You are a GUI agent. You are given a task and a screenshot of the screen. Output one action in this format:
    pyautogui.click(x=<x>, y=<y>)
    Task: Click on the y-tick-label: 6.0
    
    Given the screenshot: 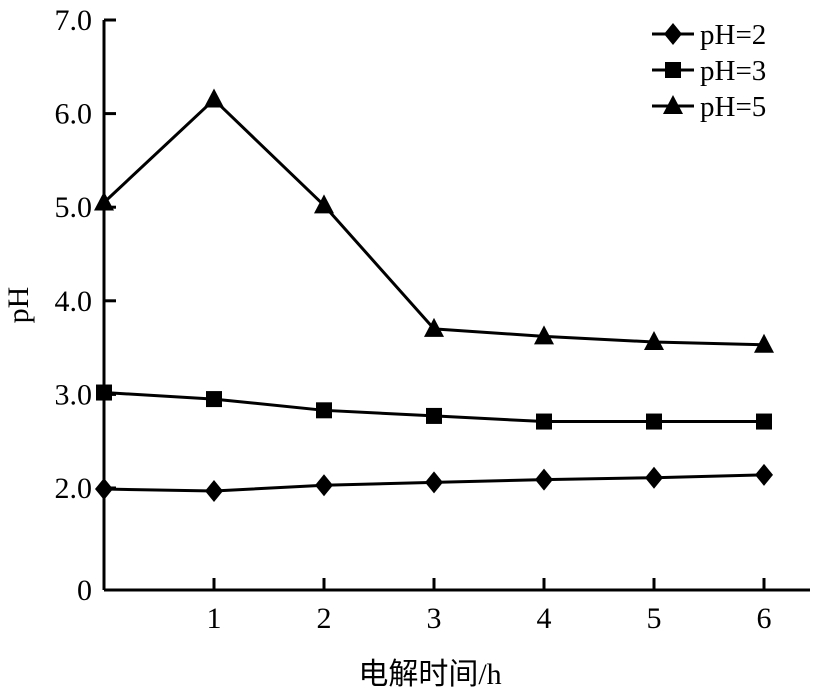 What is the action you would take?
    pyautogui.click(x=74, y=114)
    